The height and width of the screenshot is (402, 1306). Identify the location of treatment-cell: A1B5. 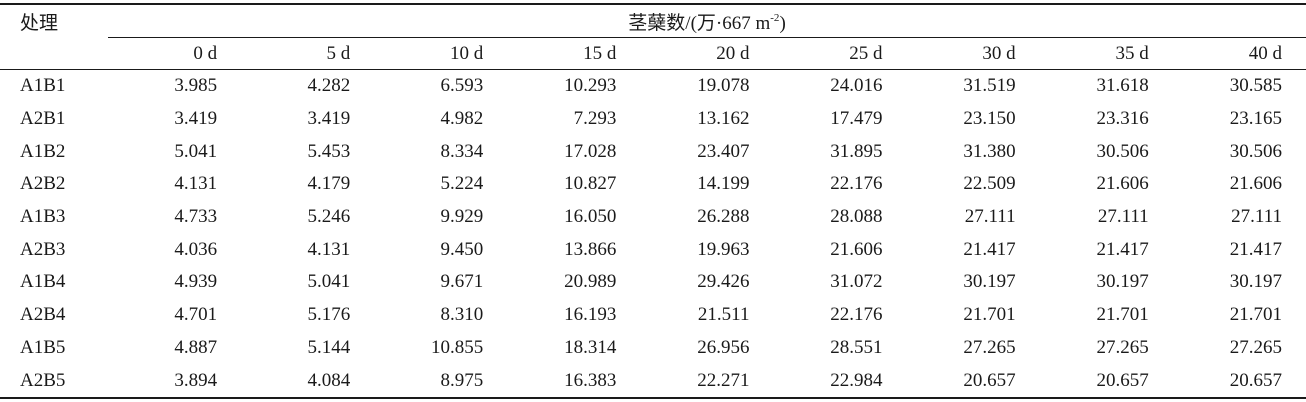
(43, 347).